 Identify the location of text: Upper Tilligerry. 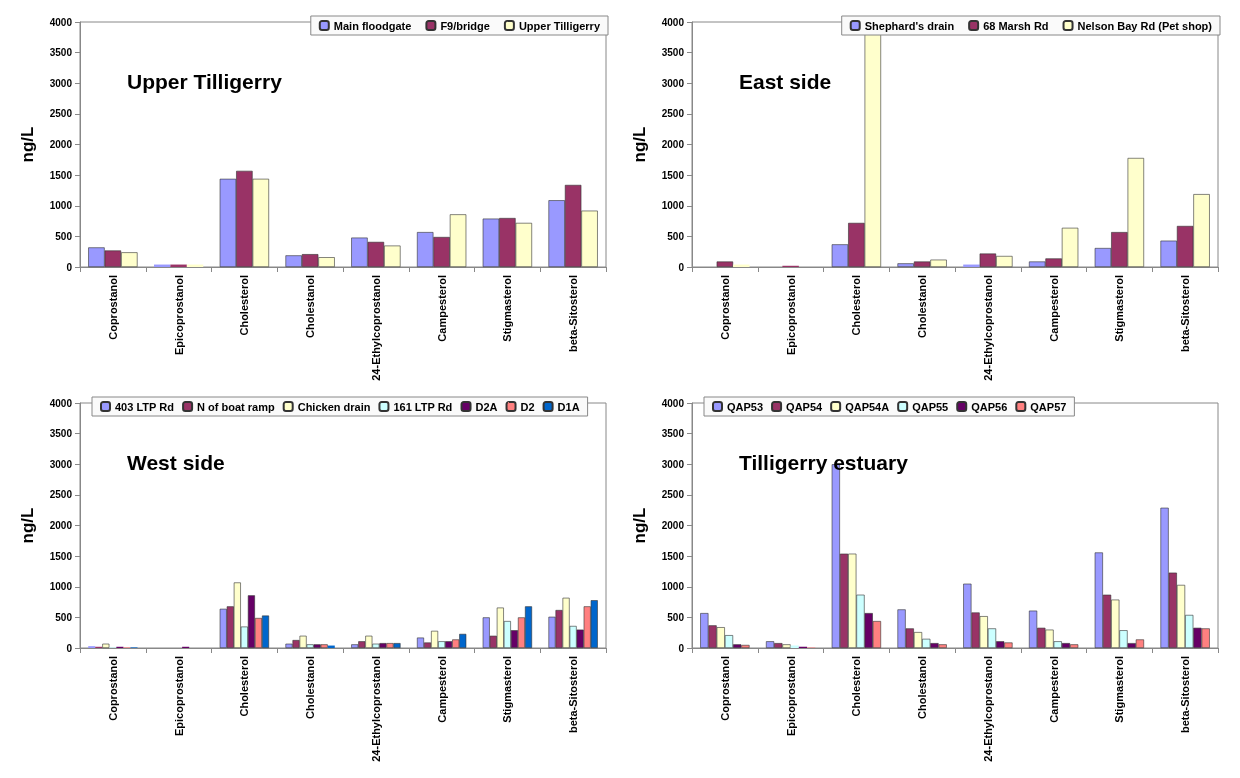
(205, 81).